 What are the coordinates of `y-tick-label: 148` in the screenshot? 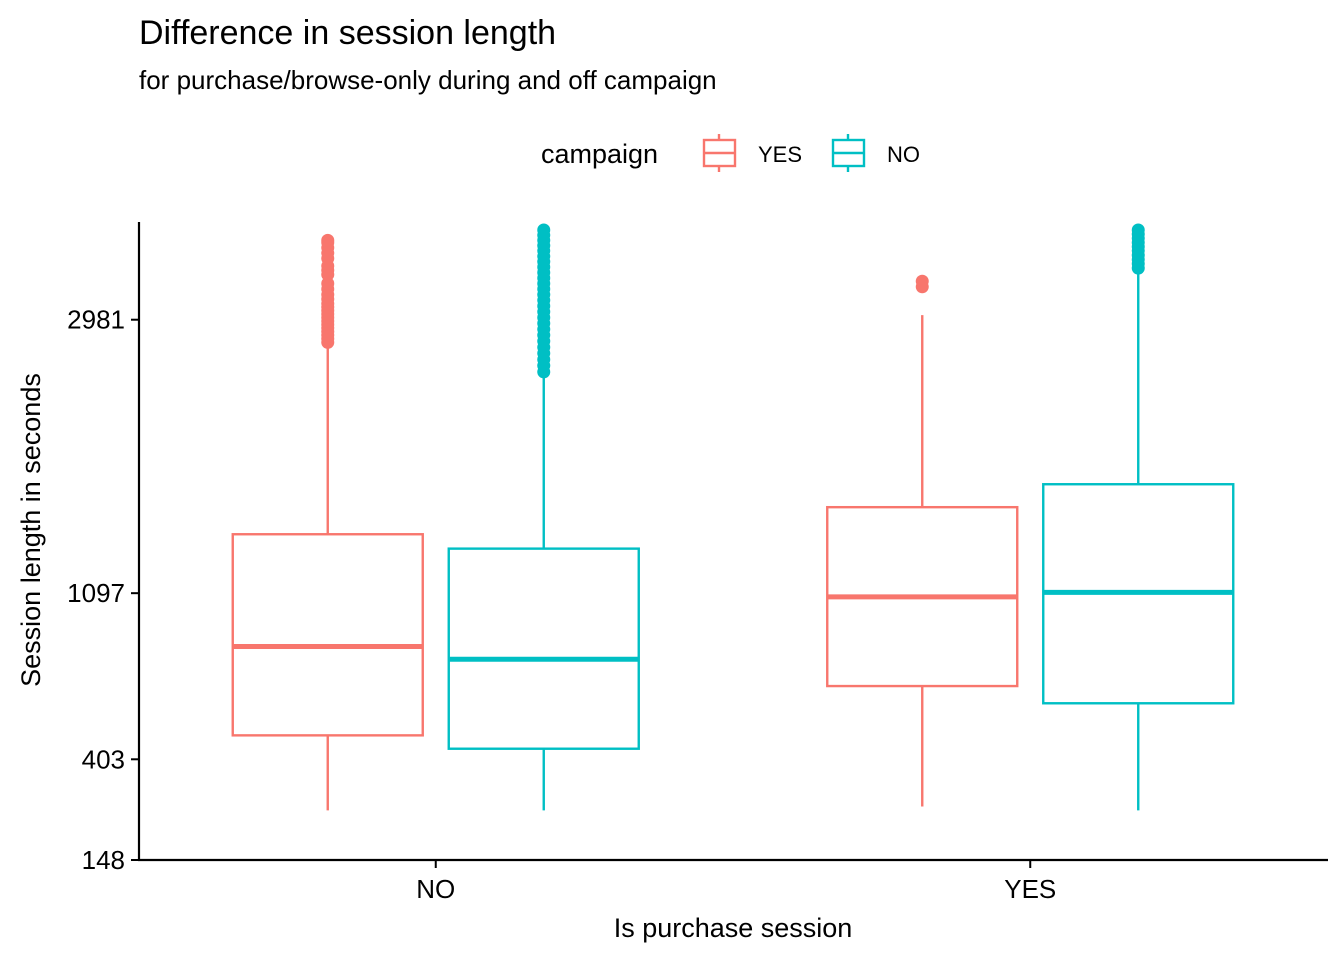 It's located at (103, 860).